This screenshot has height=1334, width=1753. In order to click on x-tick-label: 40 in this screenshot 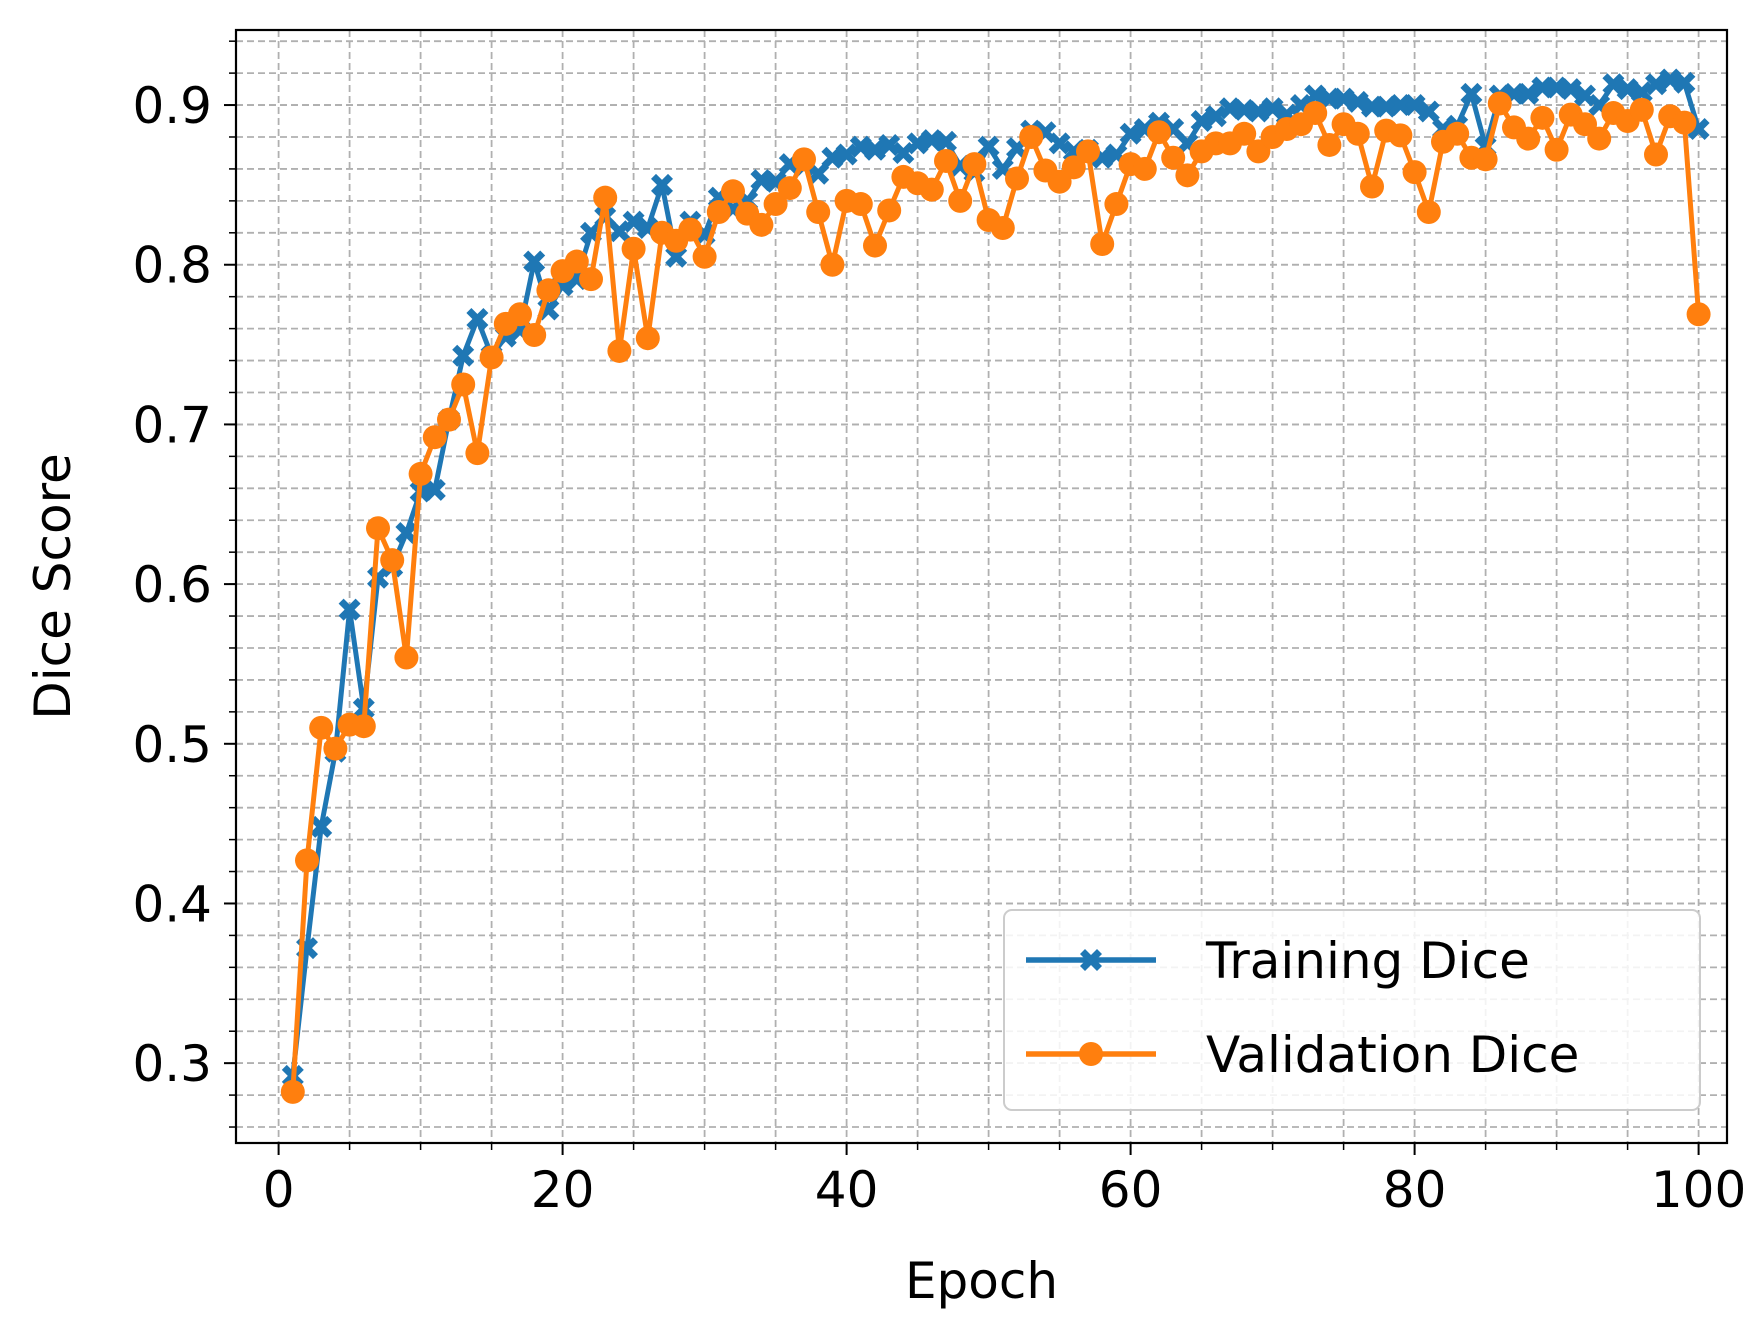, I will do `click(847, 1190)`.